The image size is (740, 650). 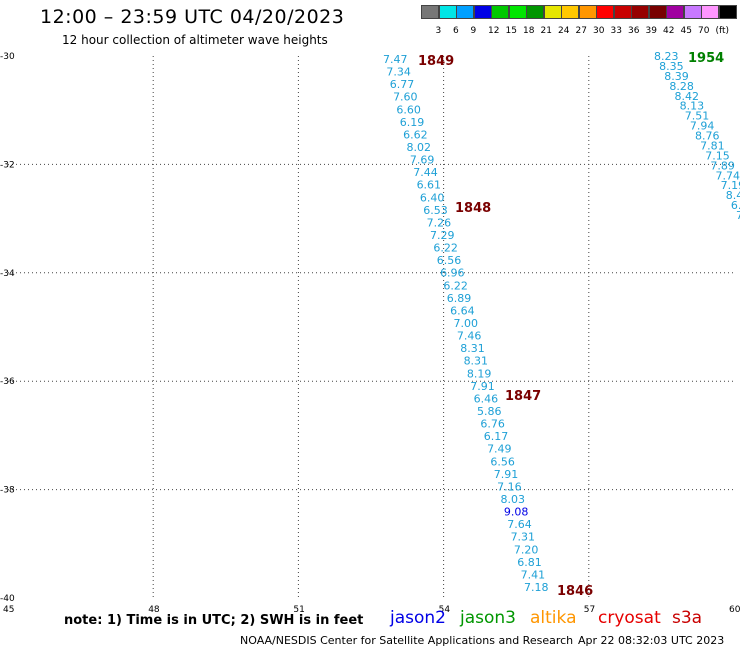 What do you see at coordinates (702, 126) in the screenshot?
I see `wave-height-value: 7.94` at bounding box center [702, 126].